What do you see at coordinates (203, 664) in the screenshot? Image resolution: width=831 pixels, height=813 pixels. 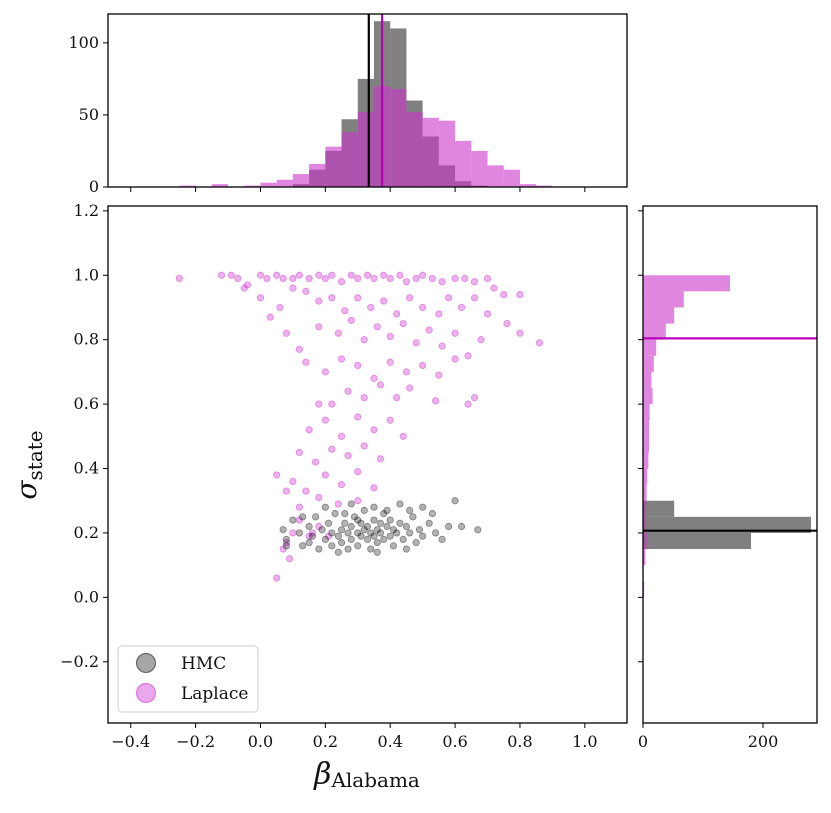 I see `legend-label-hmc: HMC` at bounding box center [203, 664].